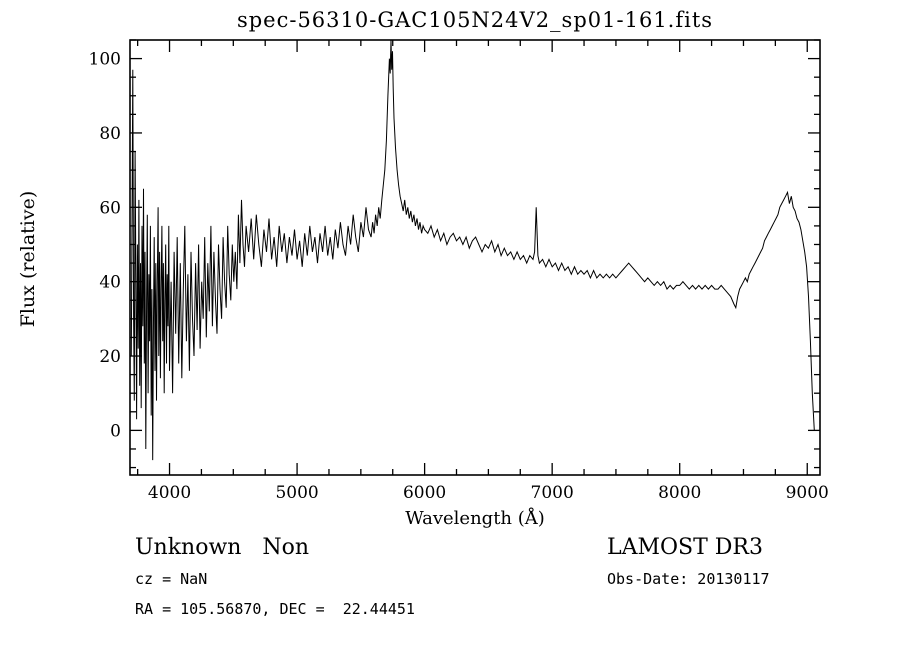  Describe the element at coordinates (475, 518) in the screenshot. I see `x-axis-label: Wavelength (Å)` at that location.